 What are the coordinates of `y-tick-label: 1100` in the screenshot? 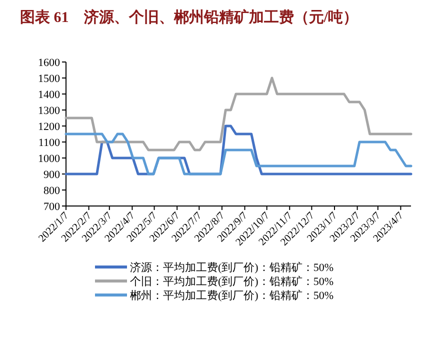 It's located at (49, 143).